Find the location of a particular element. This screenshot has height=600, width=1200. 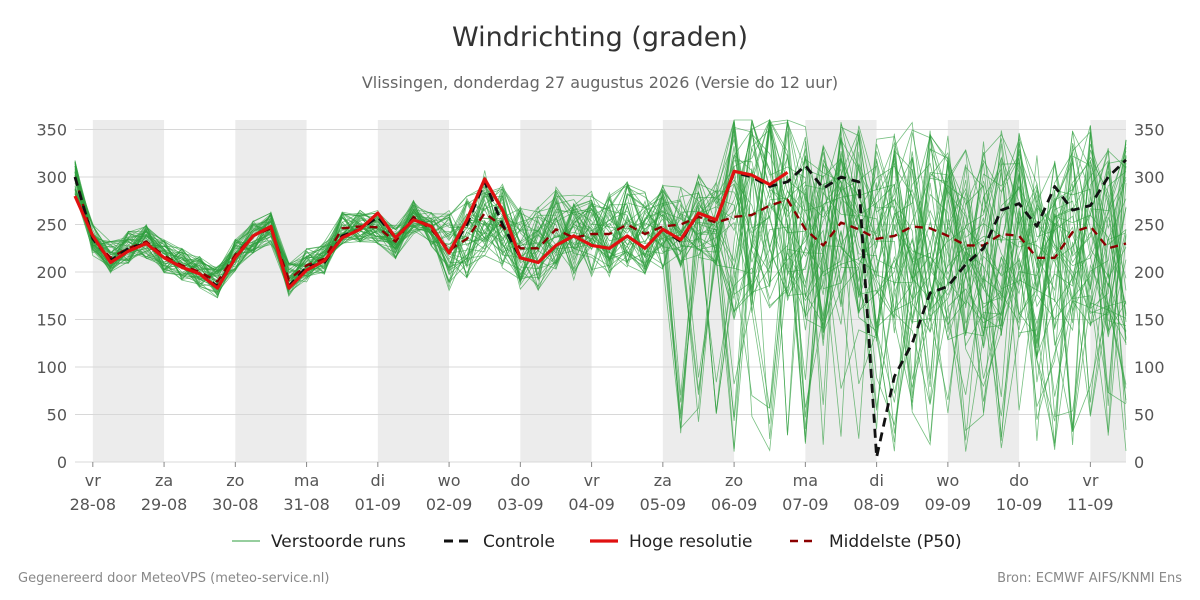

y-tick-label-right: 200 is located at coordinates (1149, 272).